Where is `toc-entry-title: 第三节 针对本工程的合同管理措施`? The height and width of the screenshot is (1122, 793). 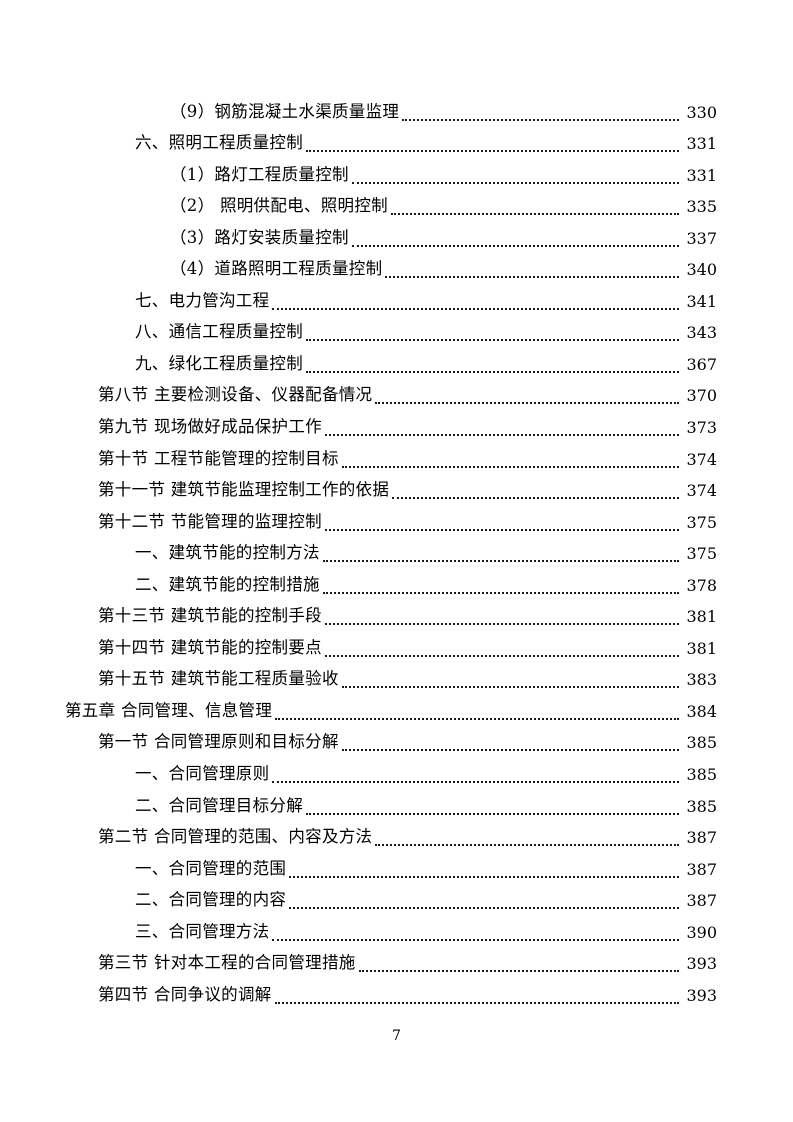
toc-entry-title: 第三节 针对本工程的合同管理措施 is located at coordinates (227, 963).